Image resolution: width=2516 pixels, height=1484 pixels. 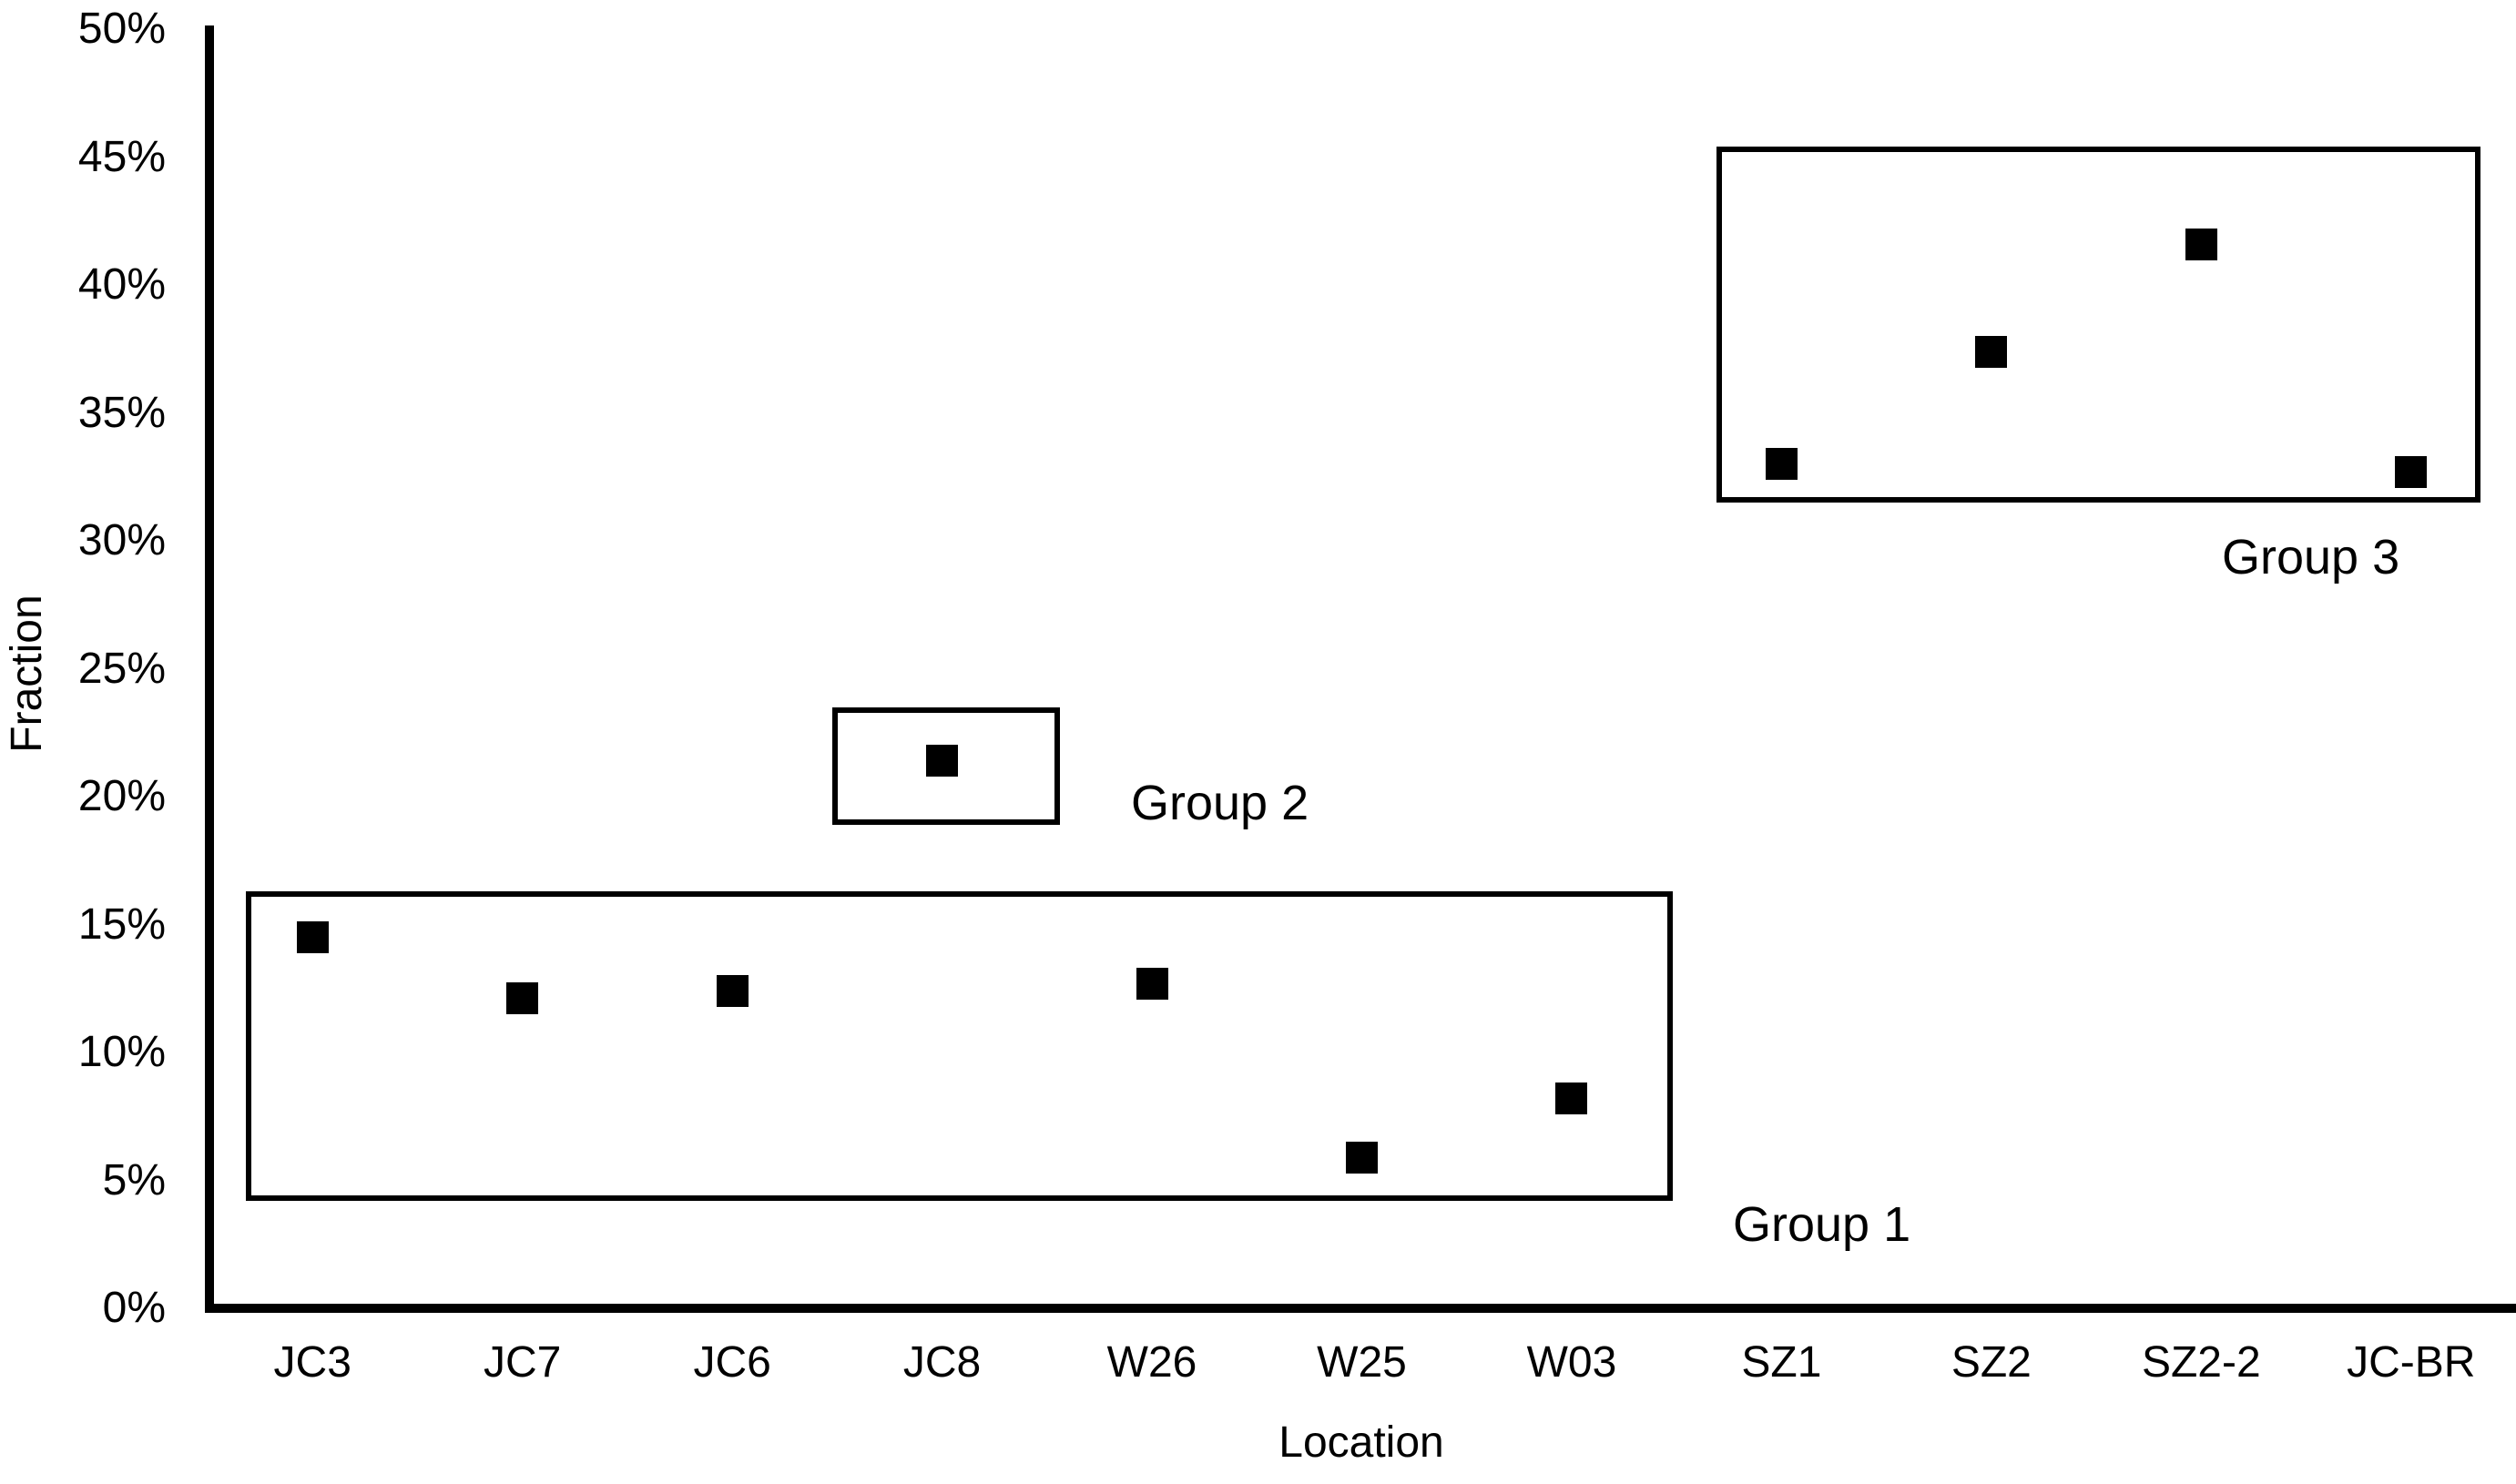 I want to click on x-tick-label: JC-BR, so click(x=2411, y=1362).